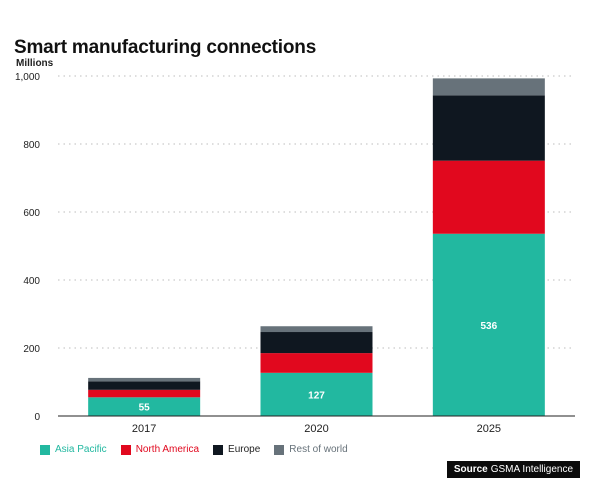 This screenshot has height=491, width=600. I want to click on data-label-2025: 536, so click(488, 326).